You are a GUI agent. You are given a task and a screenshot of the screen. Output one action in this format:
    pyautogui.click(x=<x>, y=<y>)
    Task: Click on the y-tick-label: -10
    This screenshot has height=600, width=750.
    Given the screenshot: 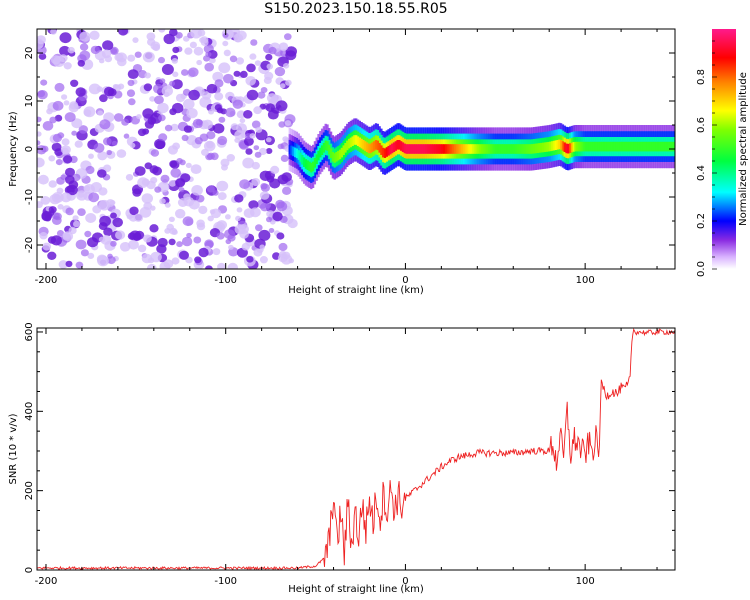 What is the action you would take?
    pyautogui.click(x=29, y=197)
    